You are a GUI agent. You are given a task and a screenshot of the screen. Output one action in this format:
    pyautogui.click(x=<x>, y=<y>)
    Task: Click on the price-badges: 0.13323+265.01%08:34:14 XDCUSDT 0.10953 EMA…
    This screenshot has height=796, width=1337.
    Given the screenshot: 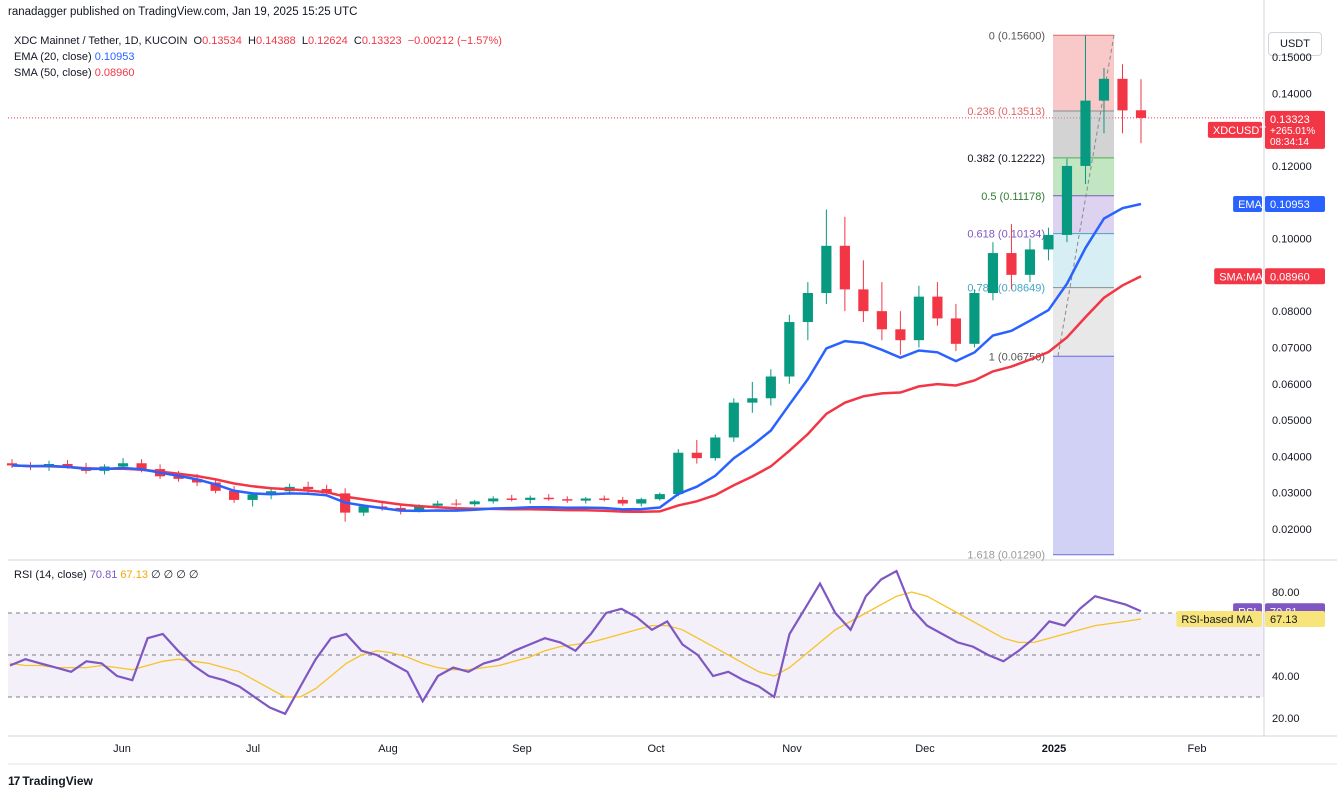 What is the action you would take?
    pyautogui.click(x=1250, y=369)
    